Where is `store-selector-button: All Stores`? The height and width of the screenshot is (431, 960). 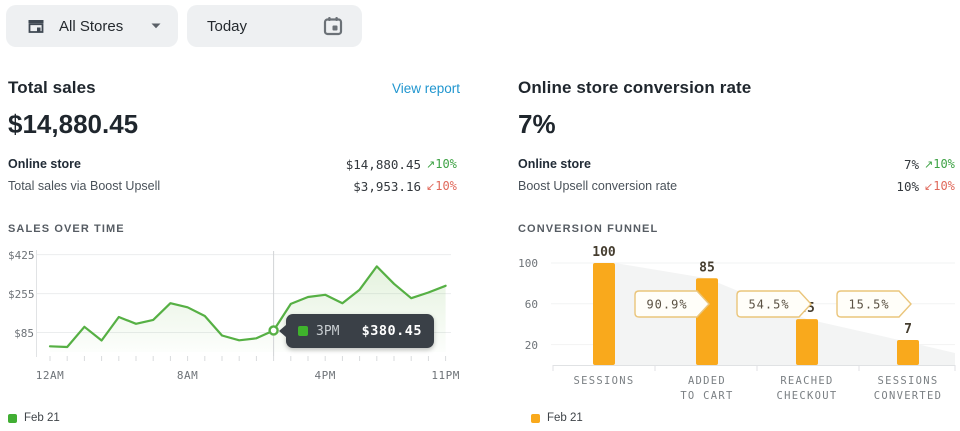 store-selector-button: All Stores is located at coordinates (92, 26).